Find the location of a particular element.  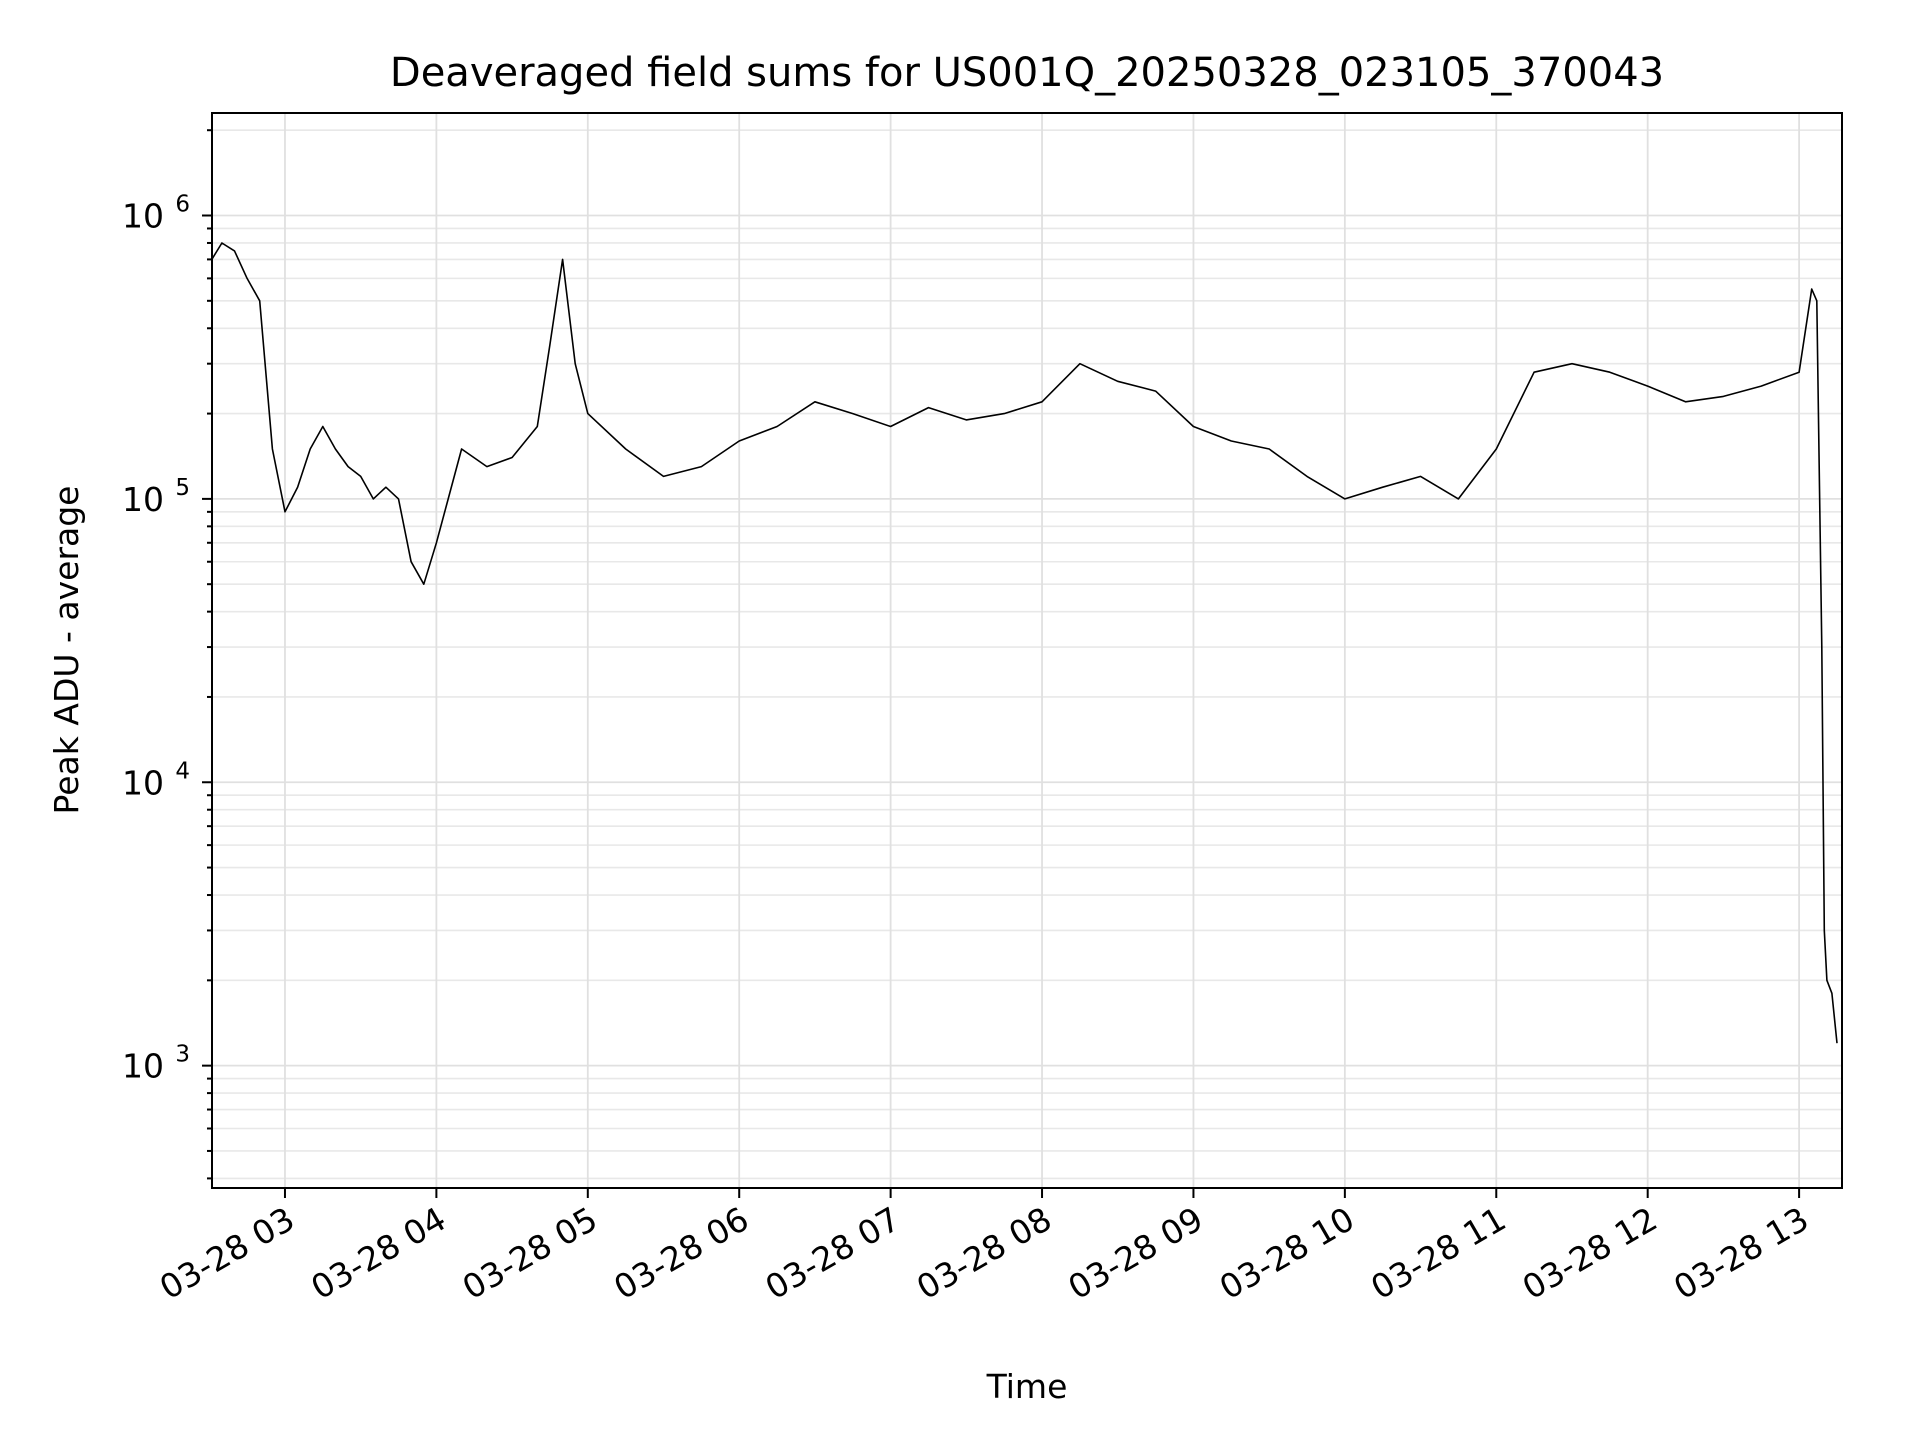

y-axis-label: Peak ADU - average is located at coordinates (66, 650).